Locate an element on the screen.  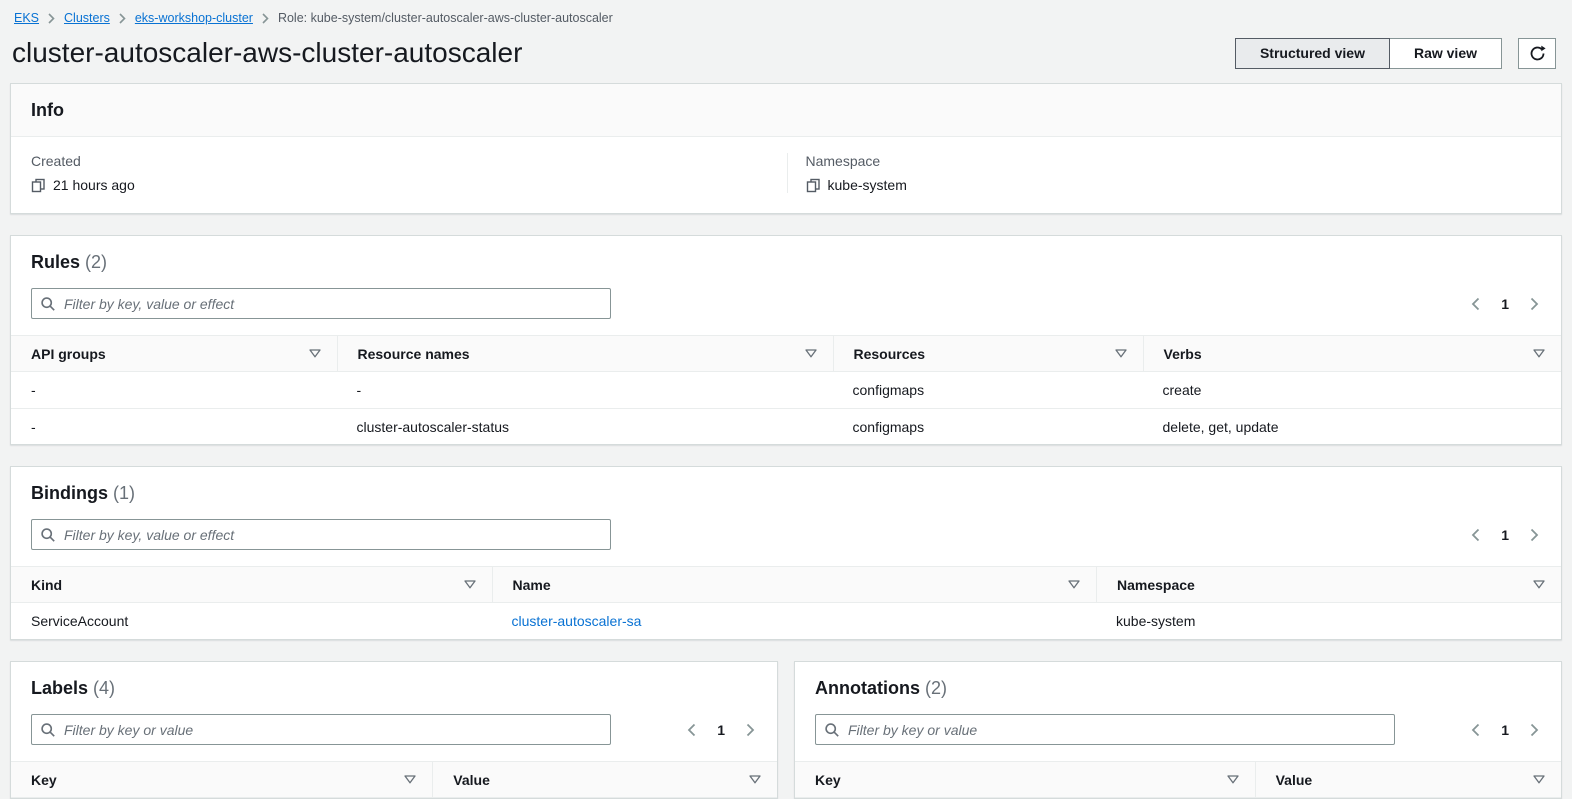
cell-resources: configmaps is located at coordinates (888, 426).